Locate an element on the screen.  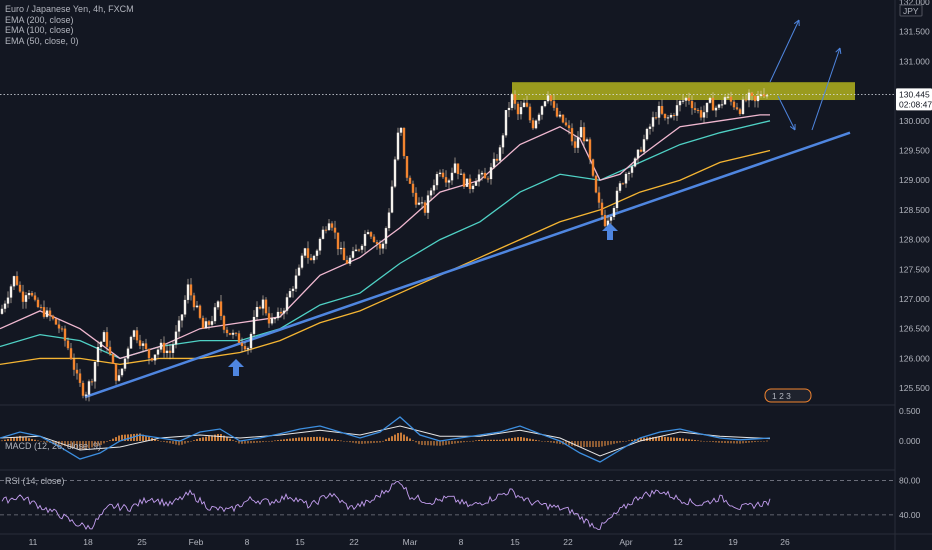
price-tick-label: 130.000 is located at coordinates (914, 121).